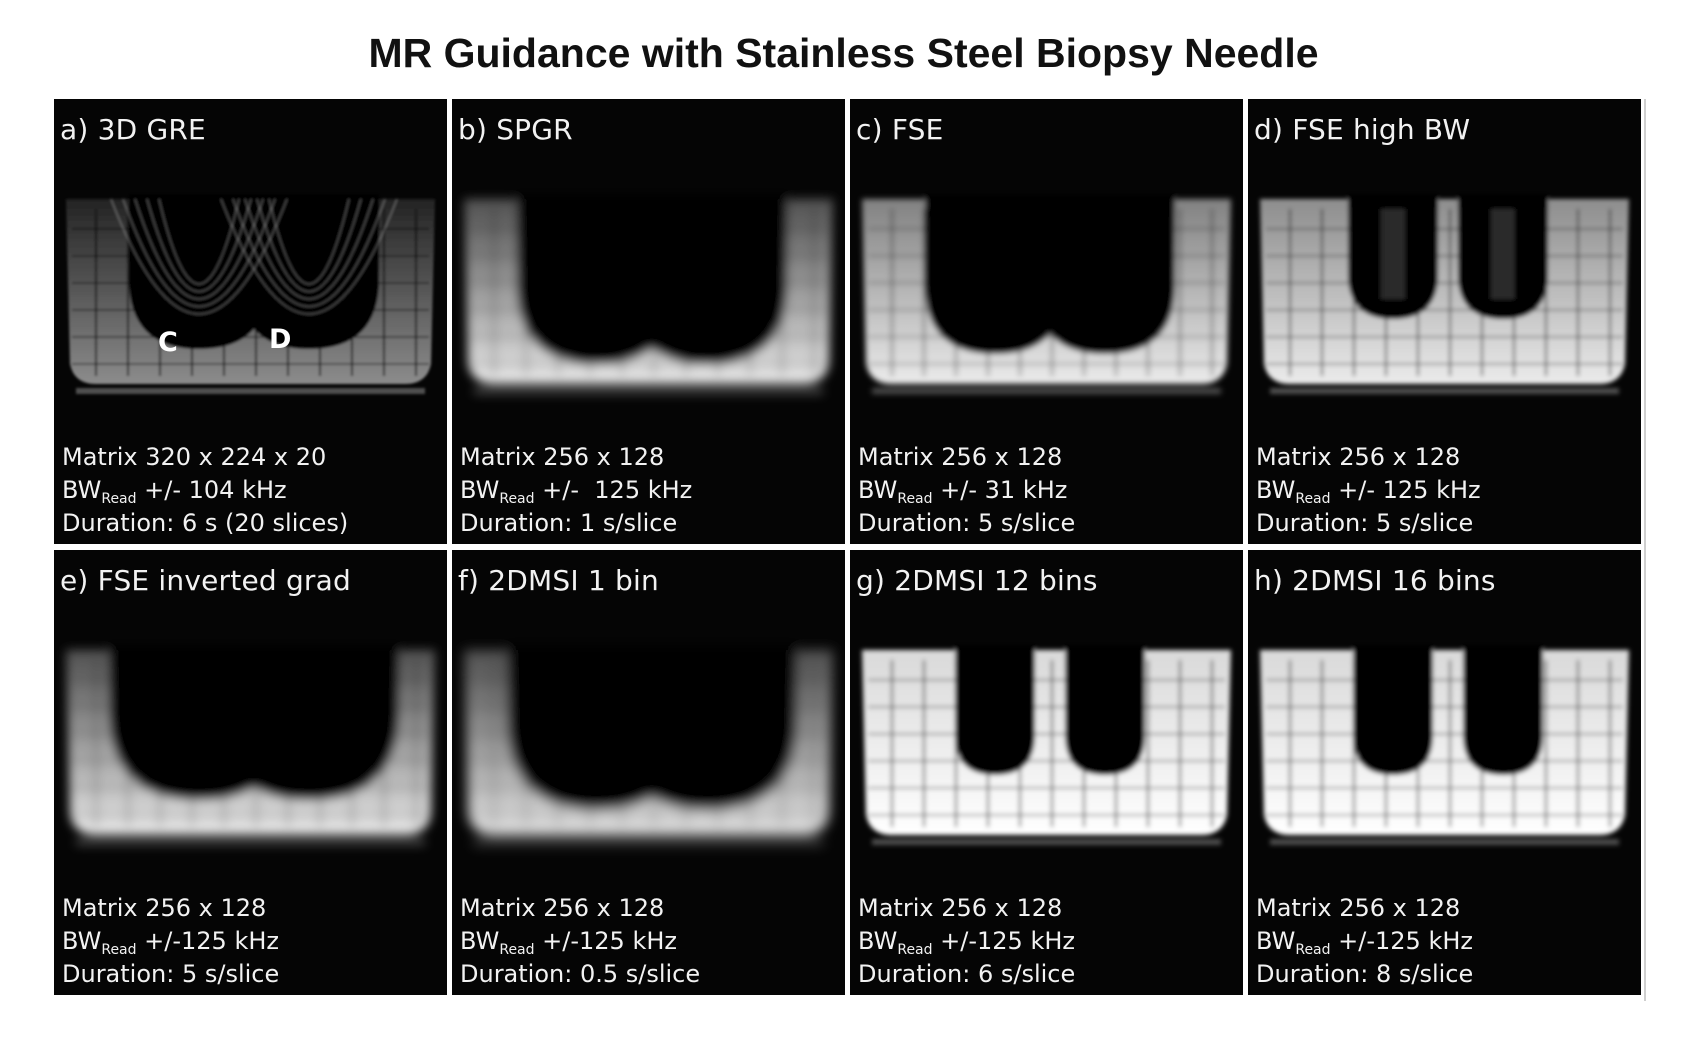 This screenshot has width=1687, height=1040. I want to click on right-border-line, so click(1645, 550).